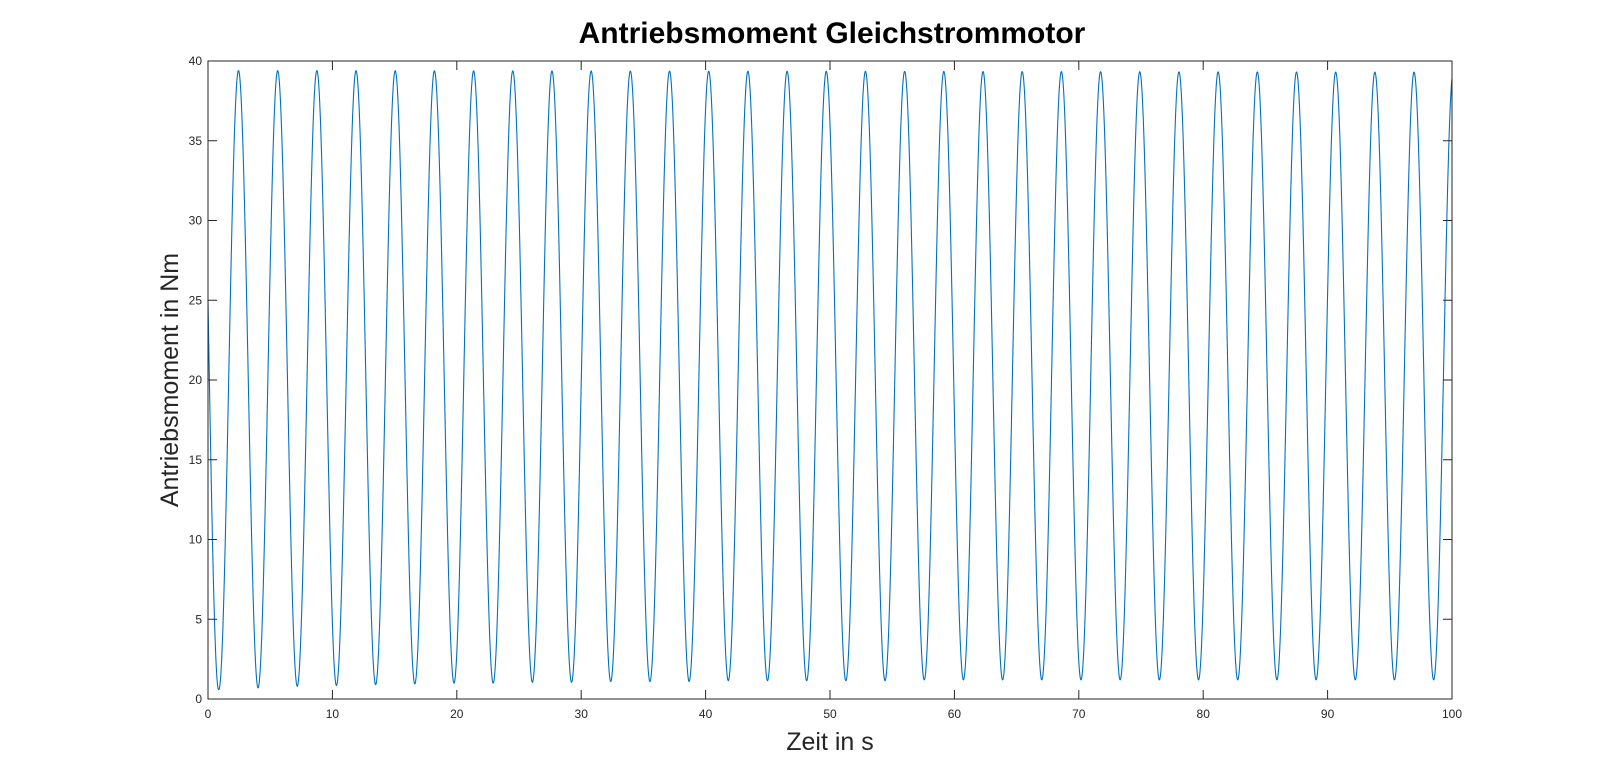  What do you see at coordinates (196, 61) in the screenshot?
I see `y-tick-label: 40` at bounding box center [196, 61].